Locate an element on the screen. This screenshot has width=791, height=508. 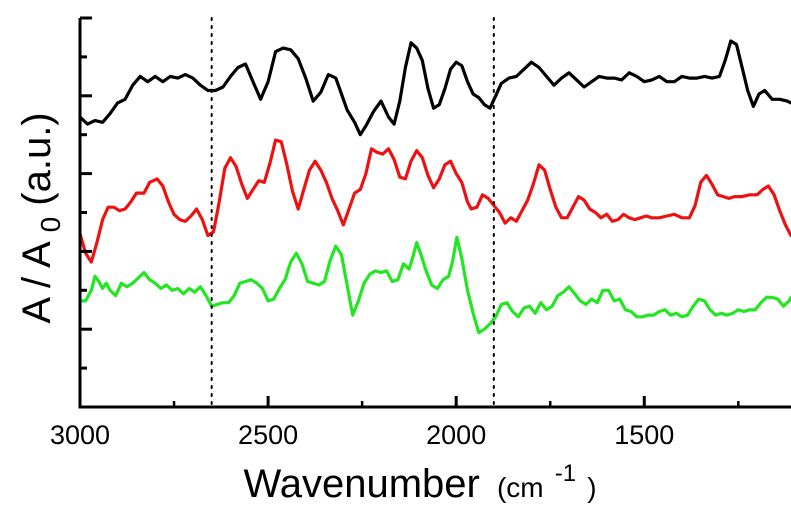
x-tick-label: 3000 is located at coordinates (80, 435).